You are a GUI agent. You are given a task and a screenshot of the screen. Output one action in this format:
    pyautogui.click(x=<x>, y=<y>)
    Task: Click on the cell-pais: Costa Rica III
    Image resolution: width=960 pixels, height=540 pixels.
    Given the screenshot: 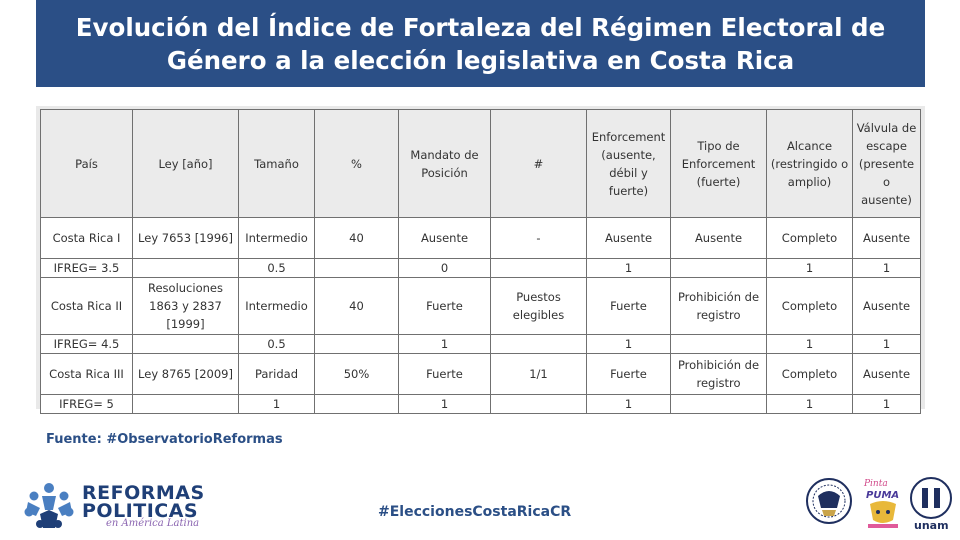 What is the action you would take?
    pyautogui.click(x=86, y=374)
    